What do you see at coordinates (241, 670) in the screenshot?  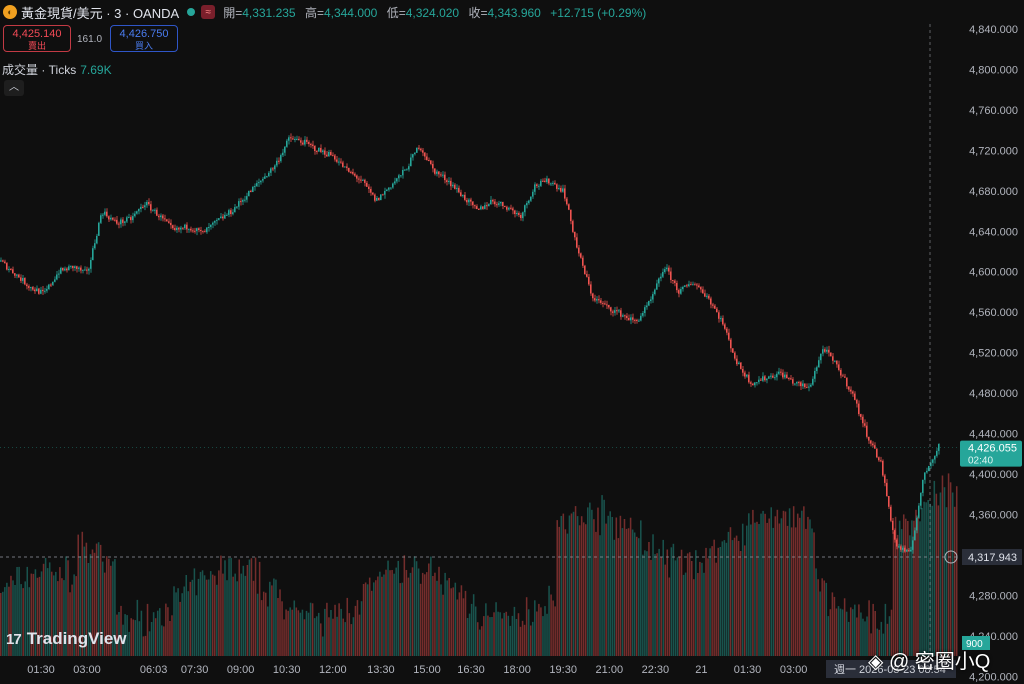 I see `time-axis-label: 09:00` at bounding box center [241, 670].